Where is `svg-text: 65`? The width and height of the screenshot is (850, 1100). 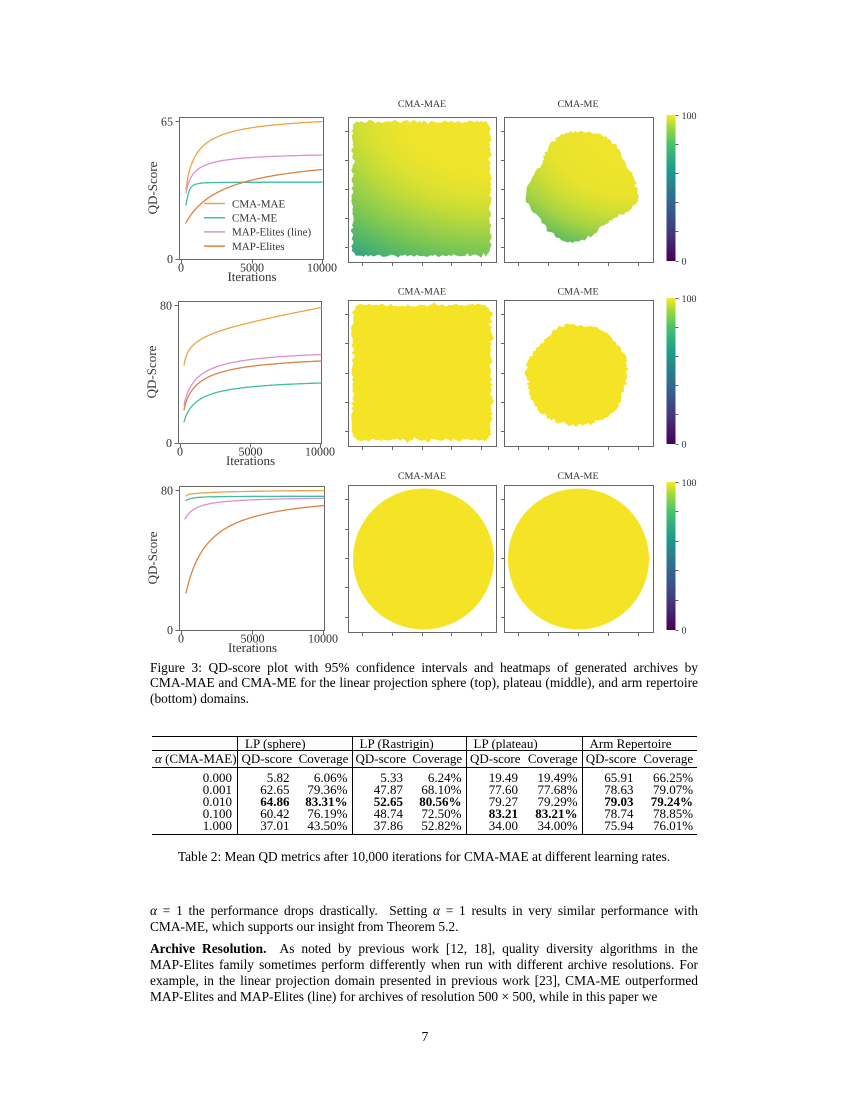
svg-text: 65 is located at coordinates (167, 122).